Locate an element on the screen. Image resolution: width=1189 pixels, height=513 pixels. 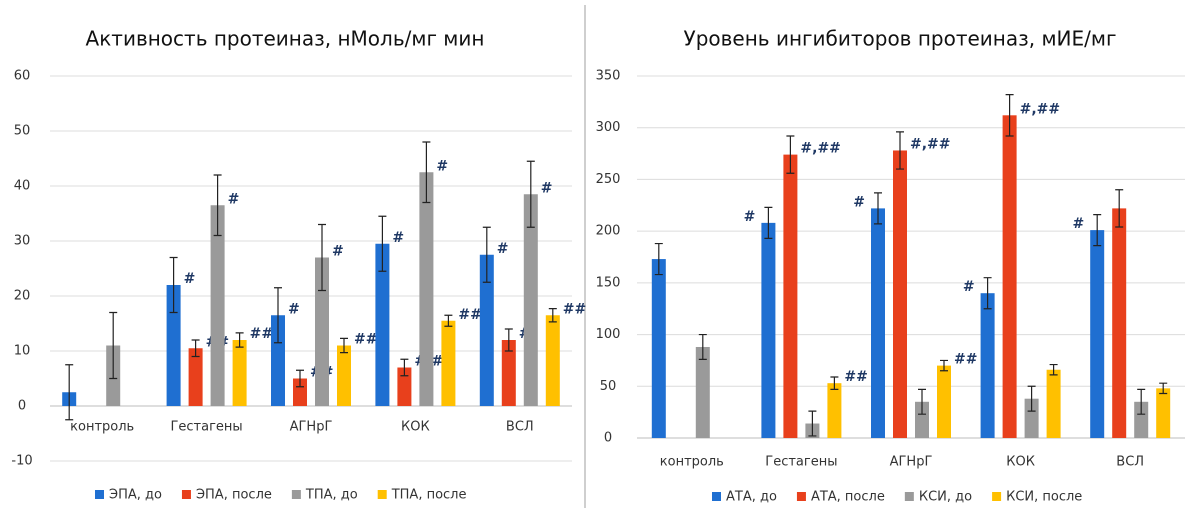
legend-label: ЭПА, после is located at coordinates (234, 495).